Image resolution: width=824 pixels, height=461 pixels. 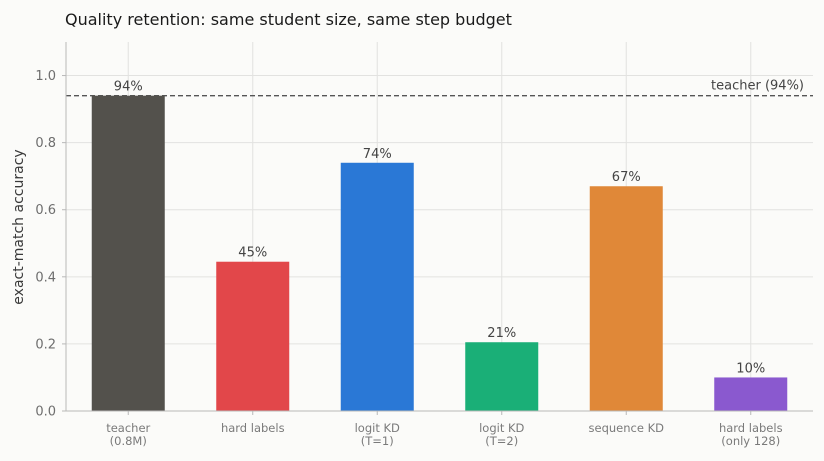 What do you see at coordinates (45, 210) in the screenshot?
I see `y-tick-label: 0.6` at bounding box center [45, 210].